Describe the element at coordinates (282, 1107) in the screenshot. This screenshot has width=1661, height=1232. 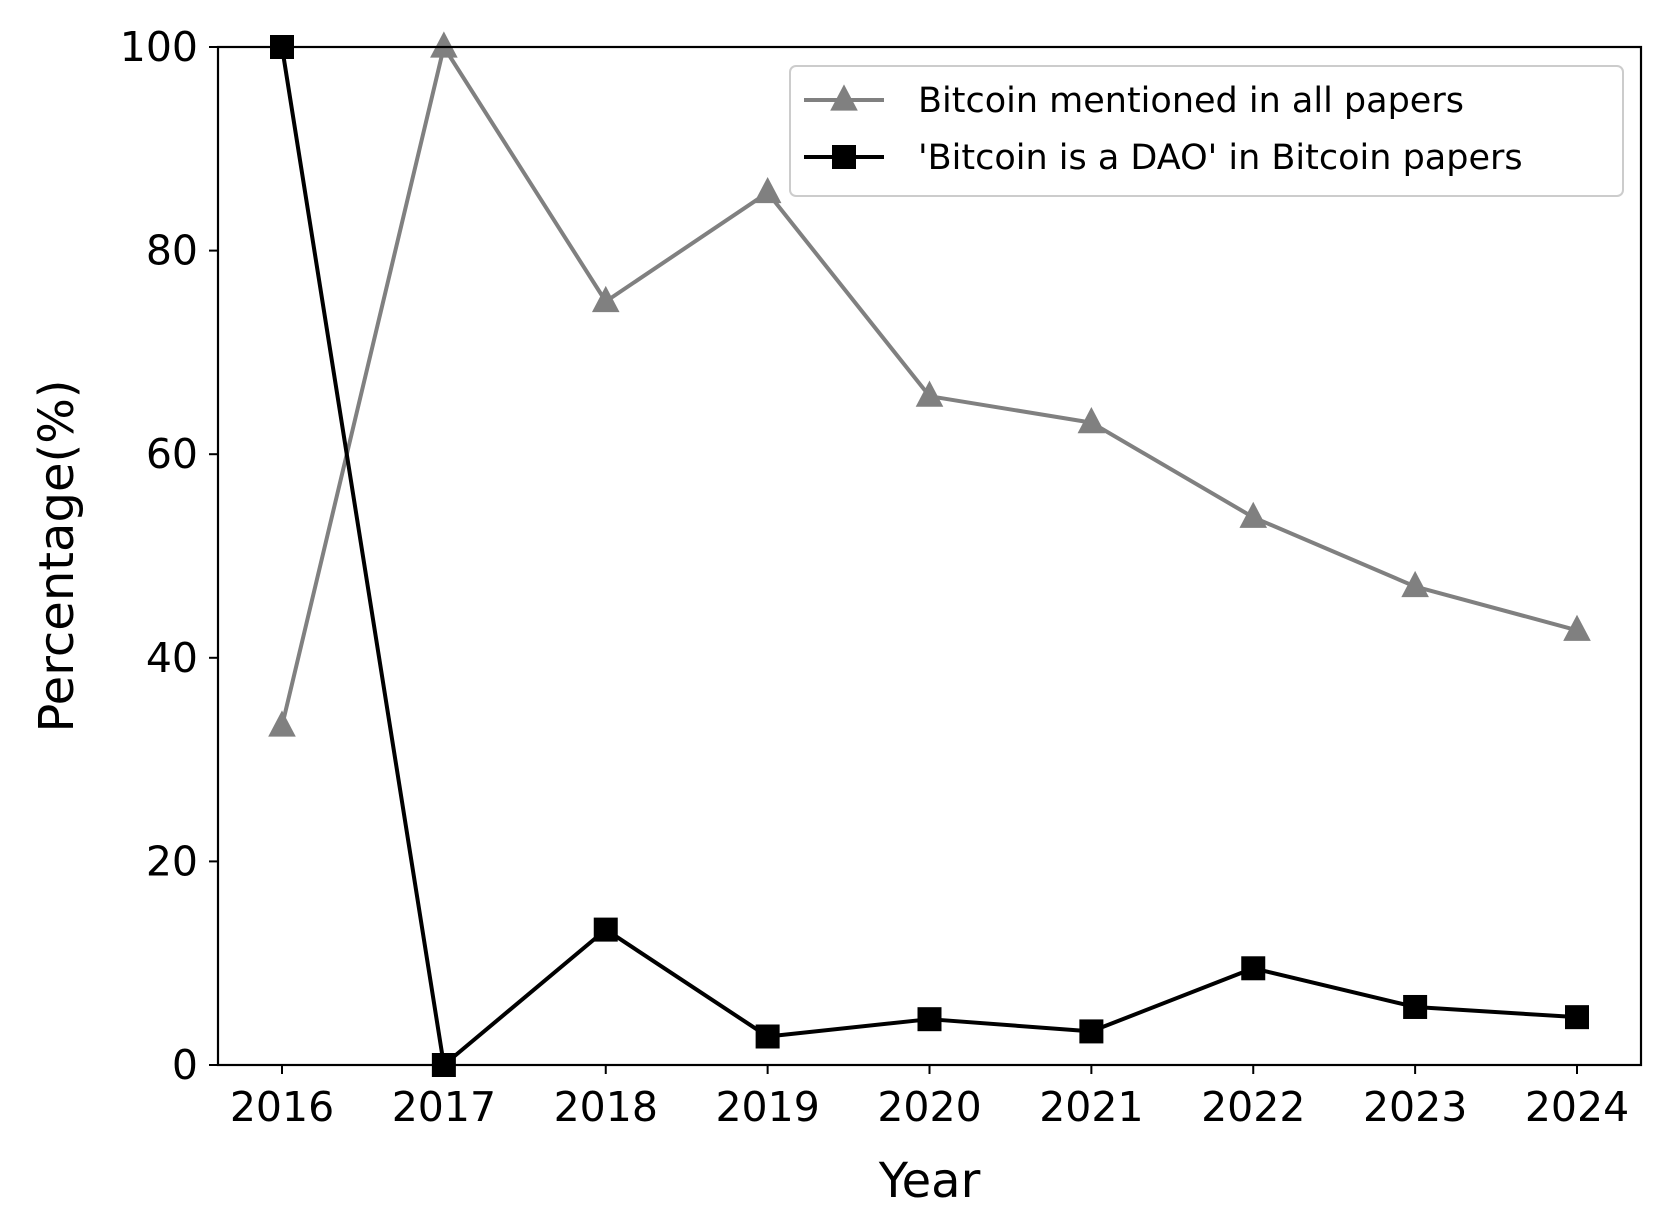
I see `x-tick-label: 2016` at that location.